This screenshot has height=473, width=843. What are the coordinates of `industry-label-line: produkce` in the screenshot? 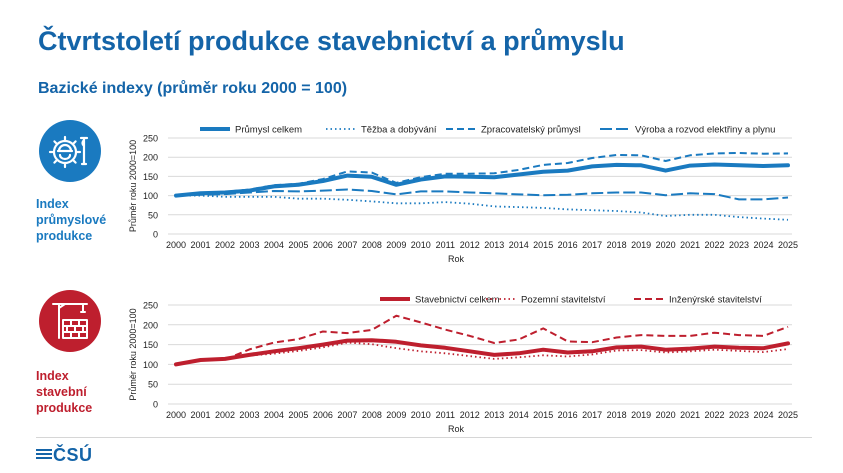 It's located at (64, 236).